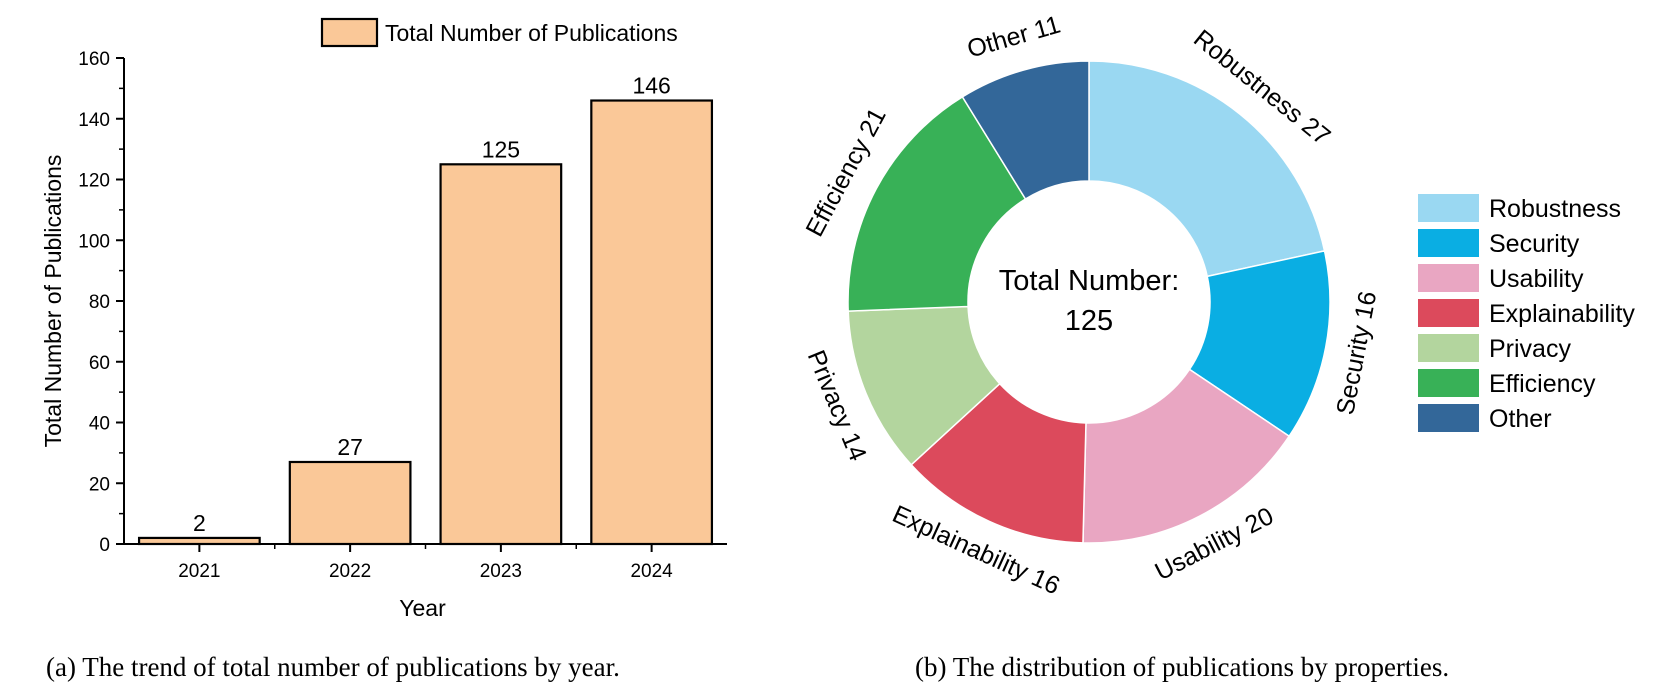 The height and width of the screenshot is (700, 1661). I want to click on y-tick-label: 160, so click(94, 59).